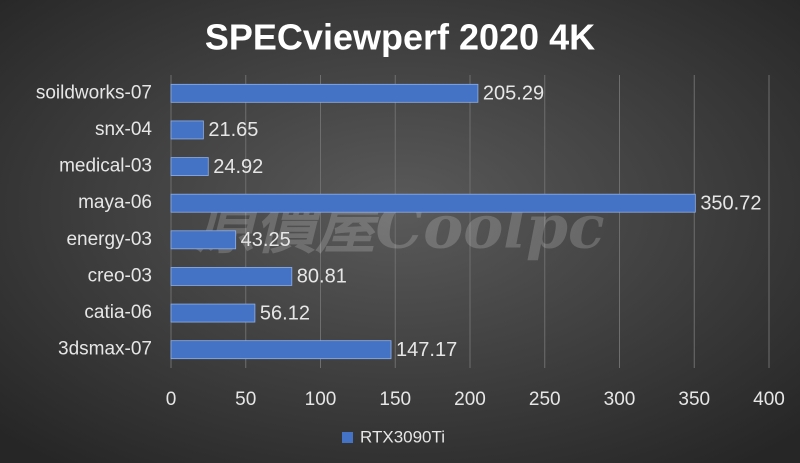  I want to click on x-tick-label: 400, so click(769, 399).